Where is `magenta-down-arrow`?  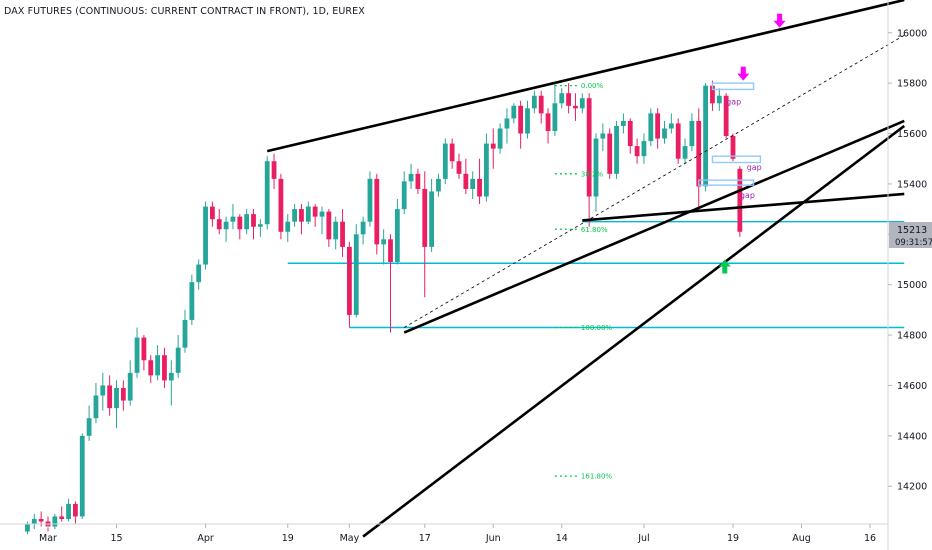 magenta-down-arrow is located at coordinates (743, 73).